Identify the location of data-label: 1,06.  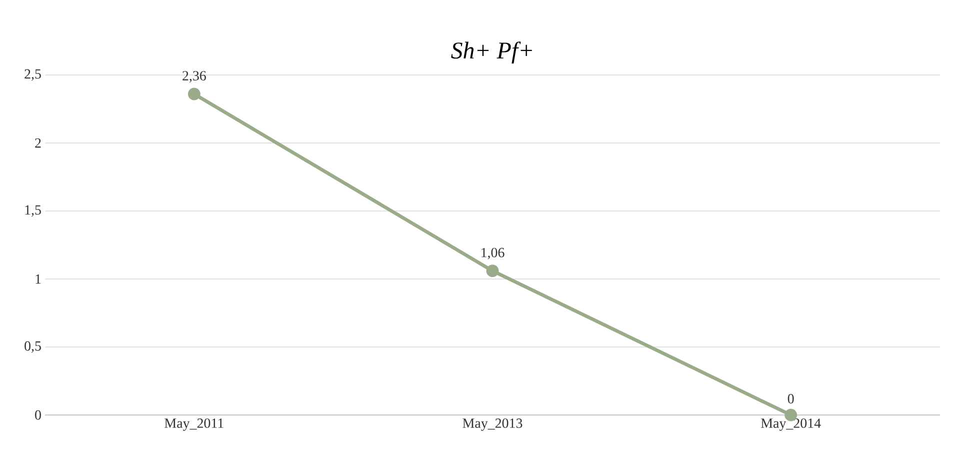
(493, 254).